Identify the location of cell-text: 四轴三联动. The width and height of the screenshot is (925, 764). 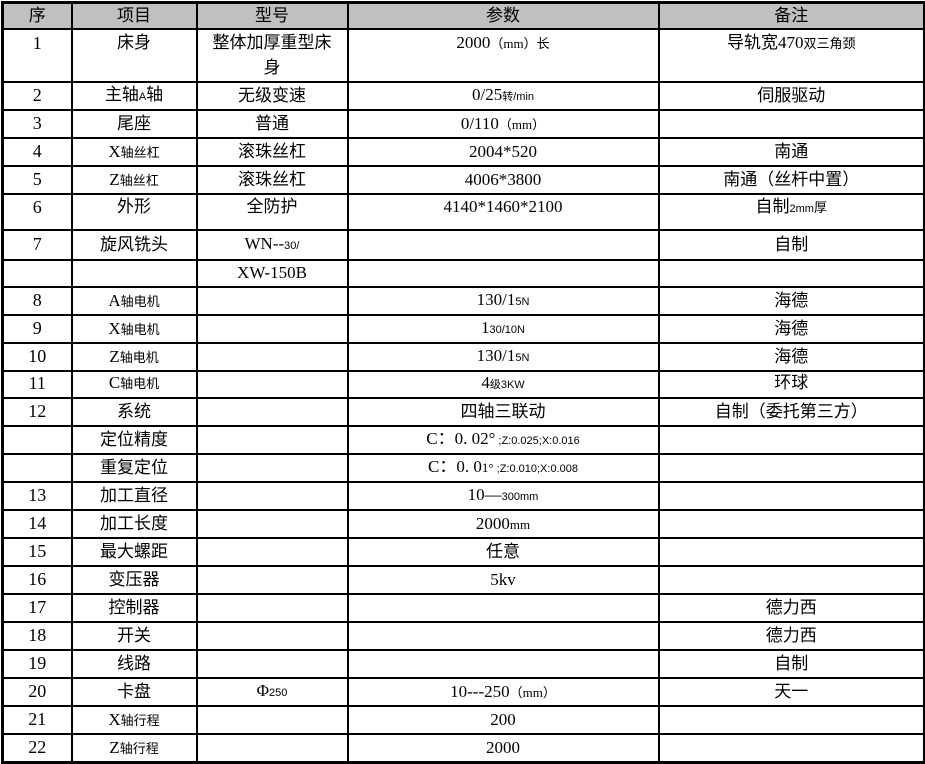
(503, 411).